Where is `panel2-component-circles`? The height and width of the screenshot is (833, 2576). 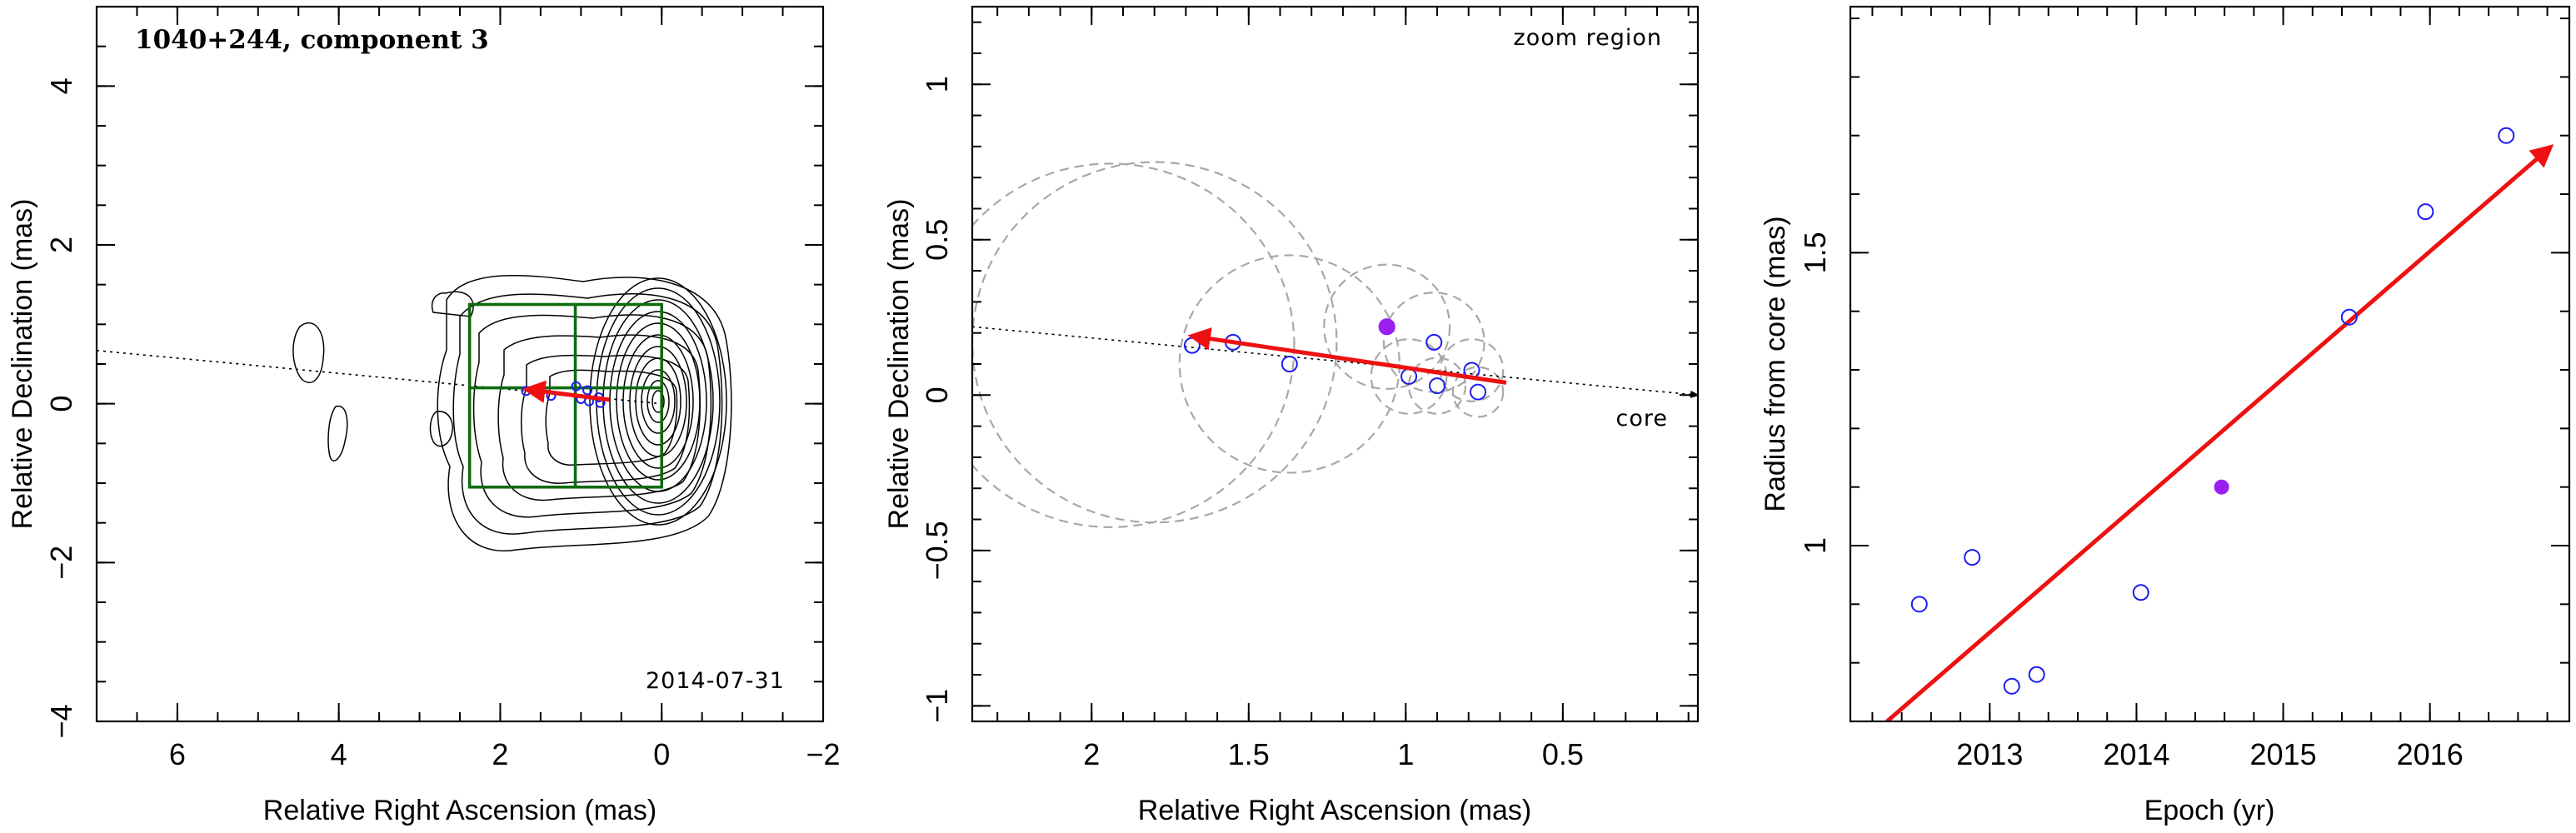
panel2-component-circles is located at coordinates (1238, 344).